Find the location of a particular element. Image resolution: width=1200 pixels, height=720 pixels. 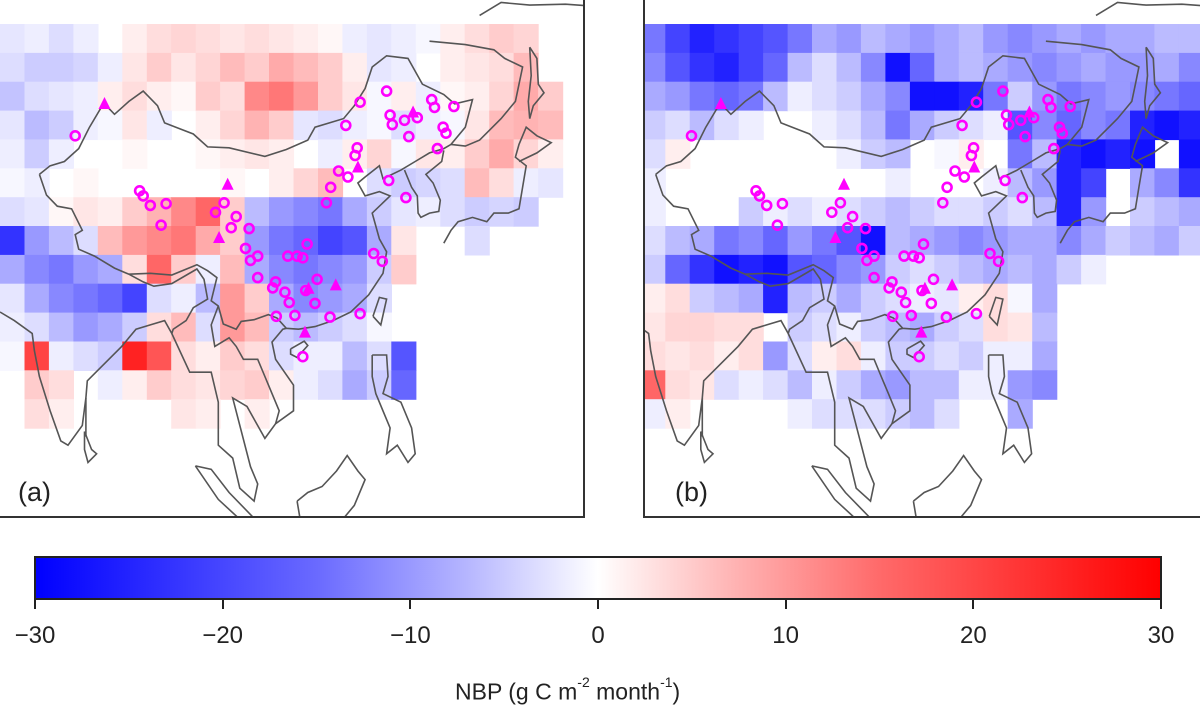

japan-coast is located at coordinates (498, 184).